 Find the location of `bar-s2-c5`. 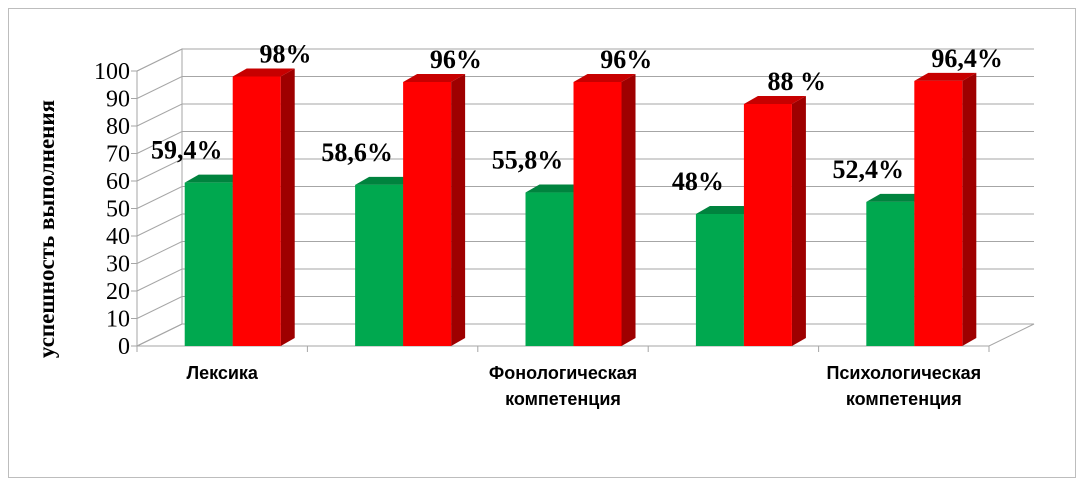

bar-s2-c5 is located at coordinates (945, 209).